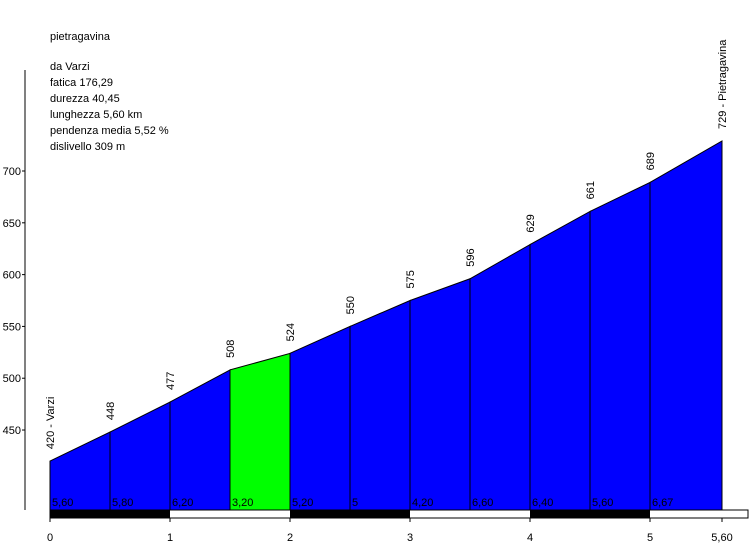 Image resolution: width=750 pixels, height=550 pixels. I want to click on y-tick-label: 600, so click(12, 276).